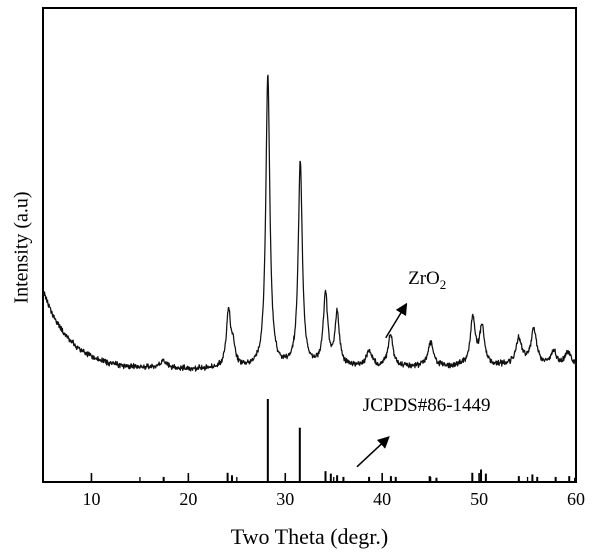 This screenshot has width=612, height=560. Describe the element at coordinates (309, 536) in the screenshot. I see `x-axis-title: Two Theta (degr.)` at that location.